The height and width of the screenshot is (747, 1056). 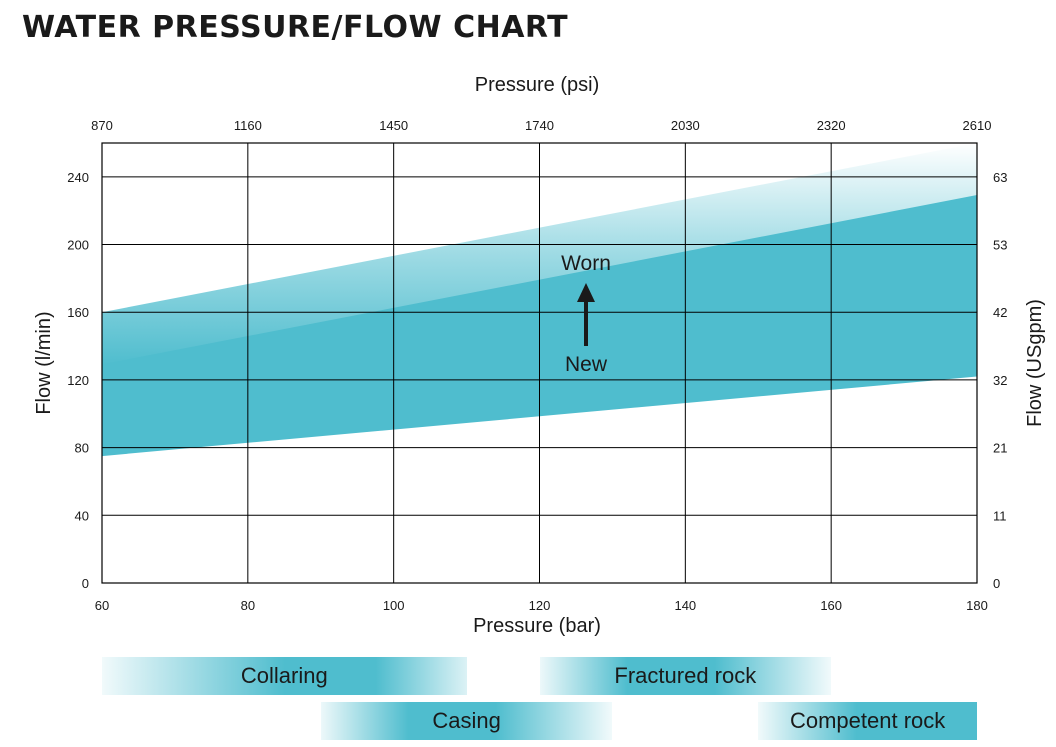 I want to click on x-tick-label: 100, so click(x=394, y=605).